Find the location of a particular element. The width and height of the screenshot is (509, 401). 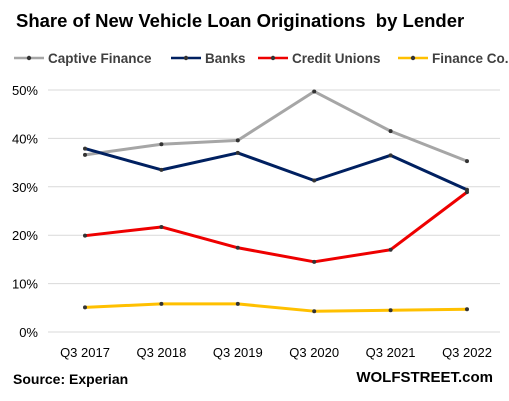

legend-label-banks: Banks is located at coordinates (225, 58).